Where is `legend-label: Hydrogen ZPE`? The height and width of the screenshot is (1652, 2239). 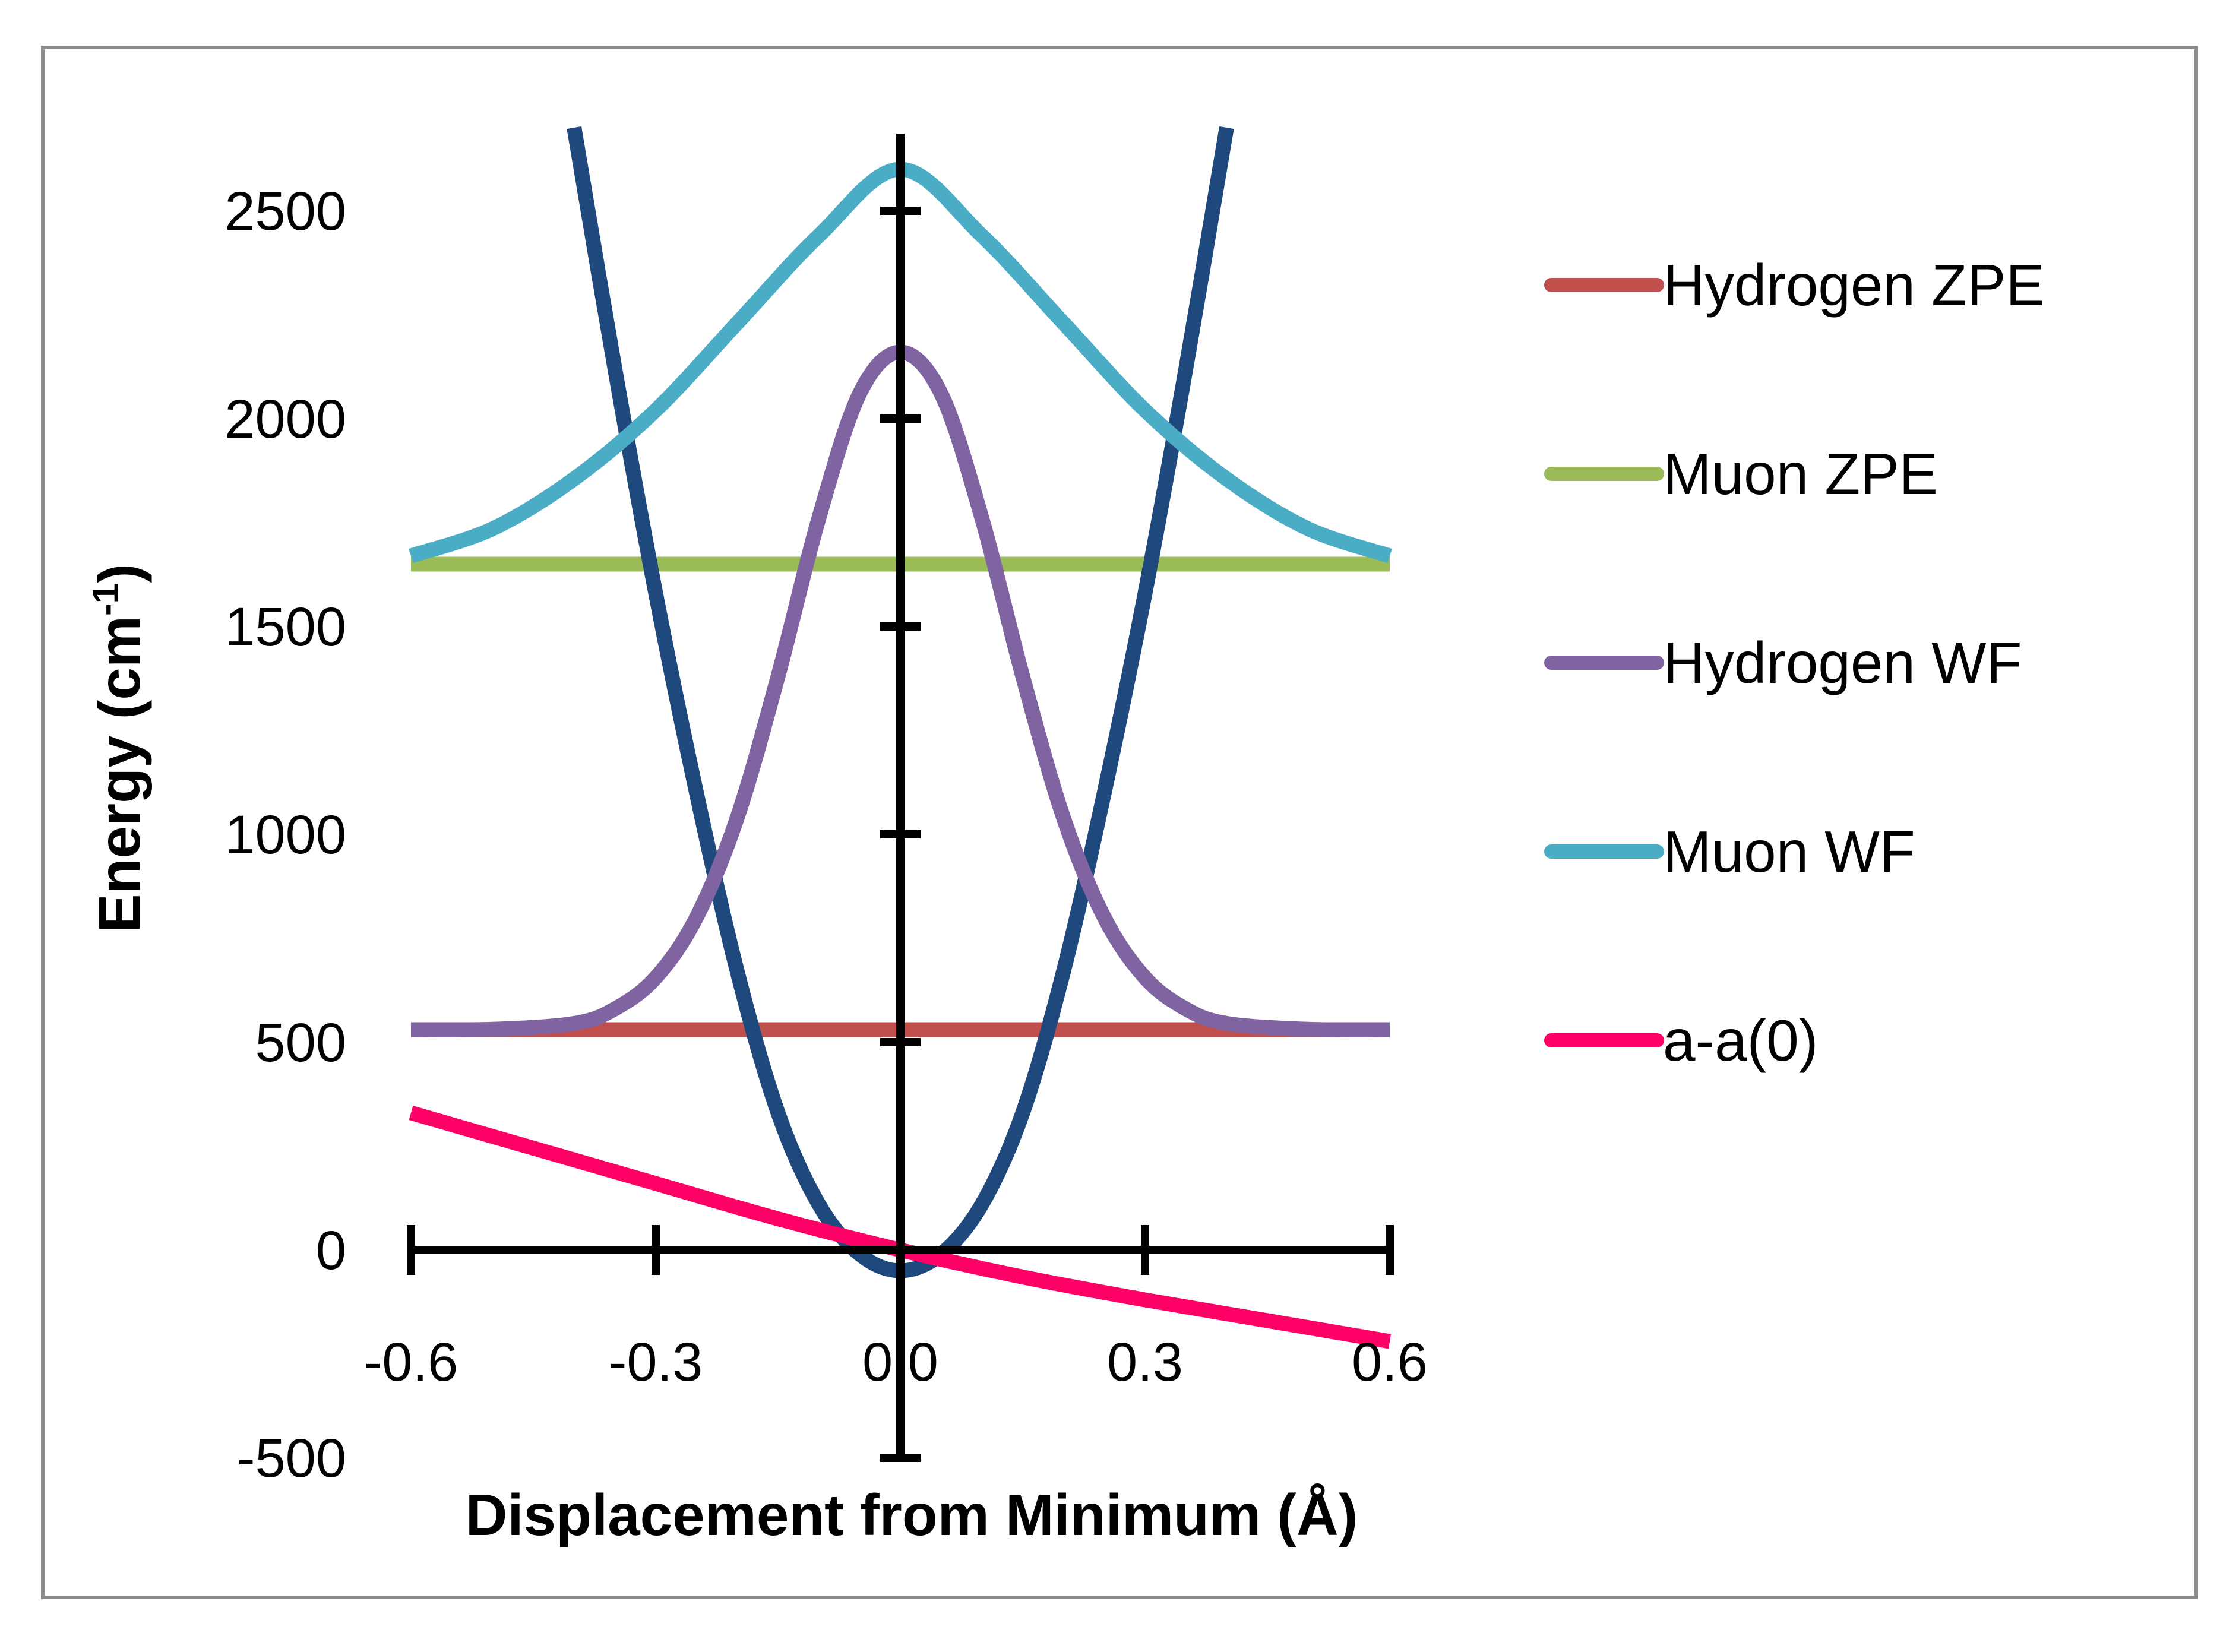
legend-label: Hydrogen ZPE is located at coordinates (1854, 285).